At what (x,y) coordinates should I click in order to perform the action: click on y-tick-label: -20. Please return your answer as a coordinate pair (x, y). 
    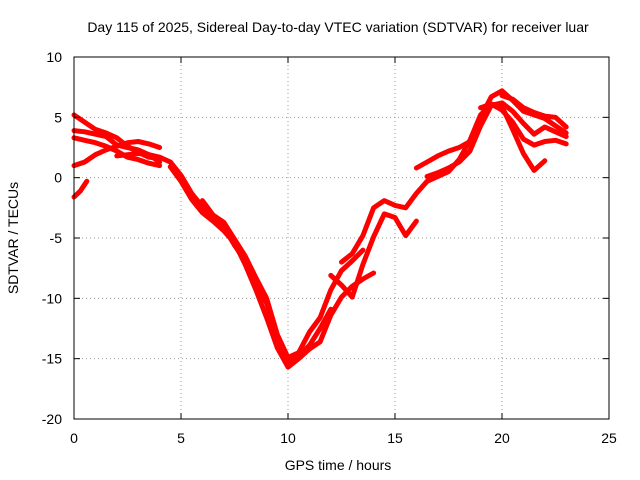
    Looking at the image, I should click on (52, 419).